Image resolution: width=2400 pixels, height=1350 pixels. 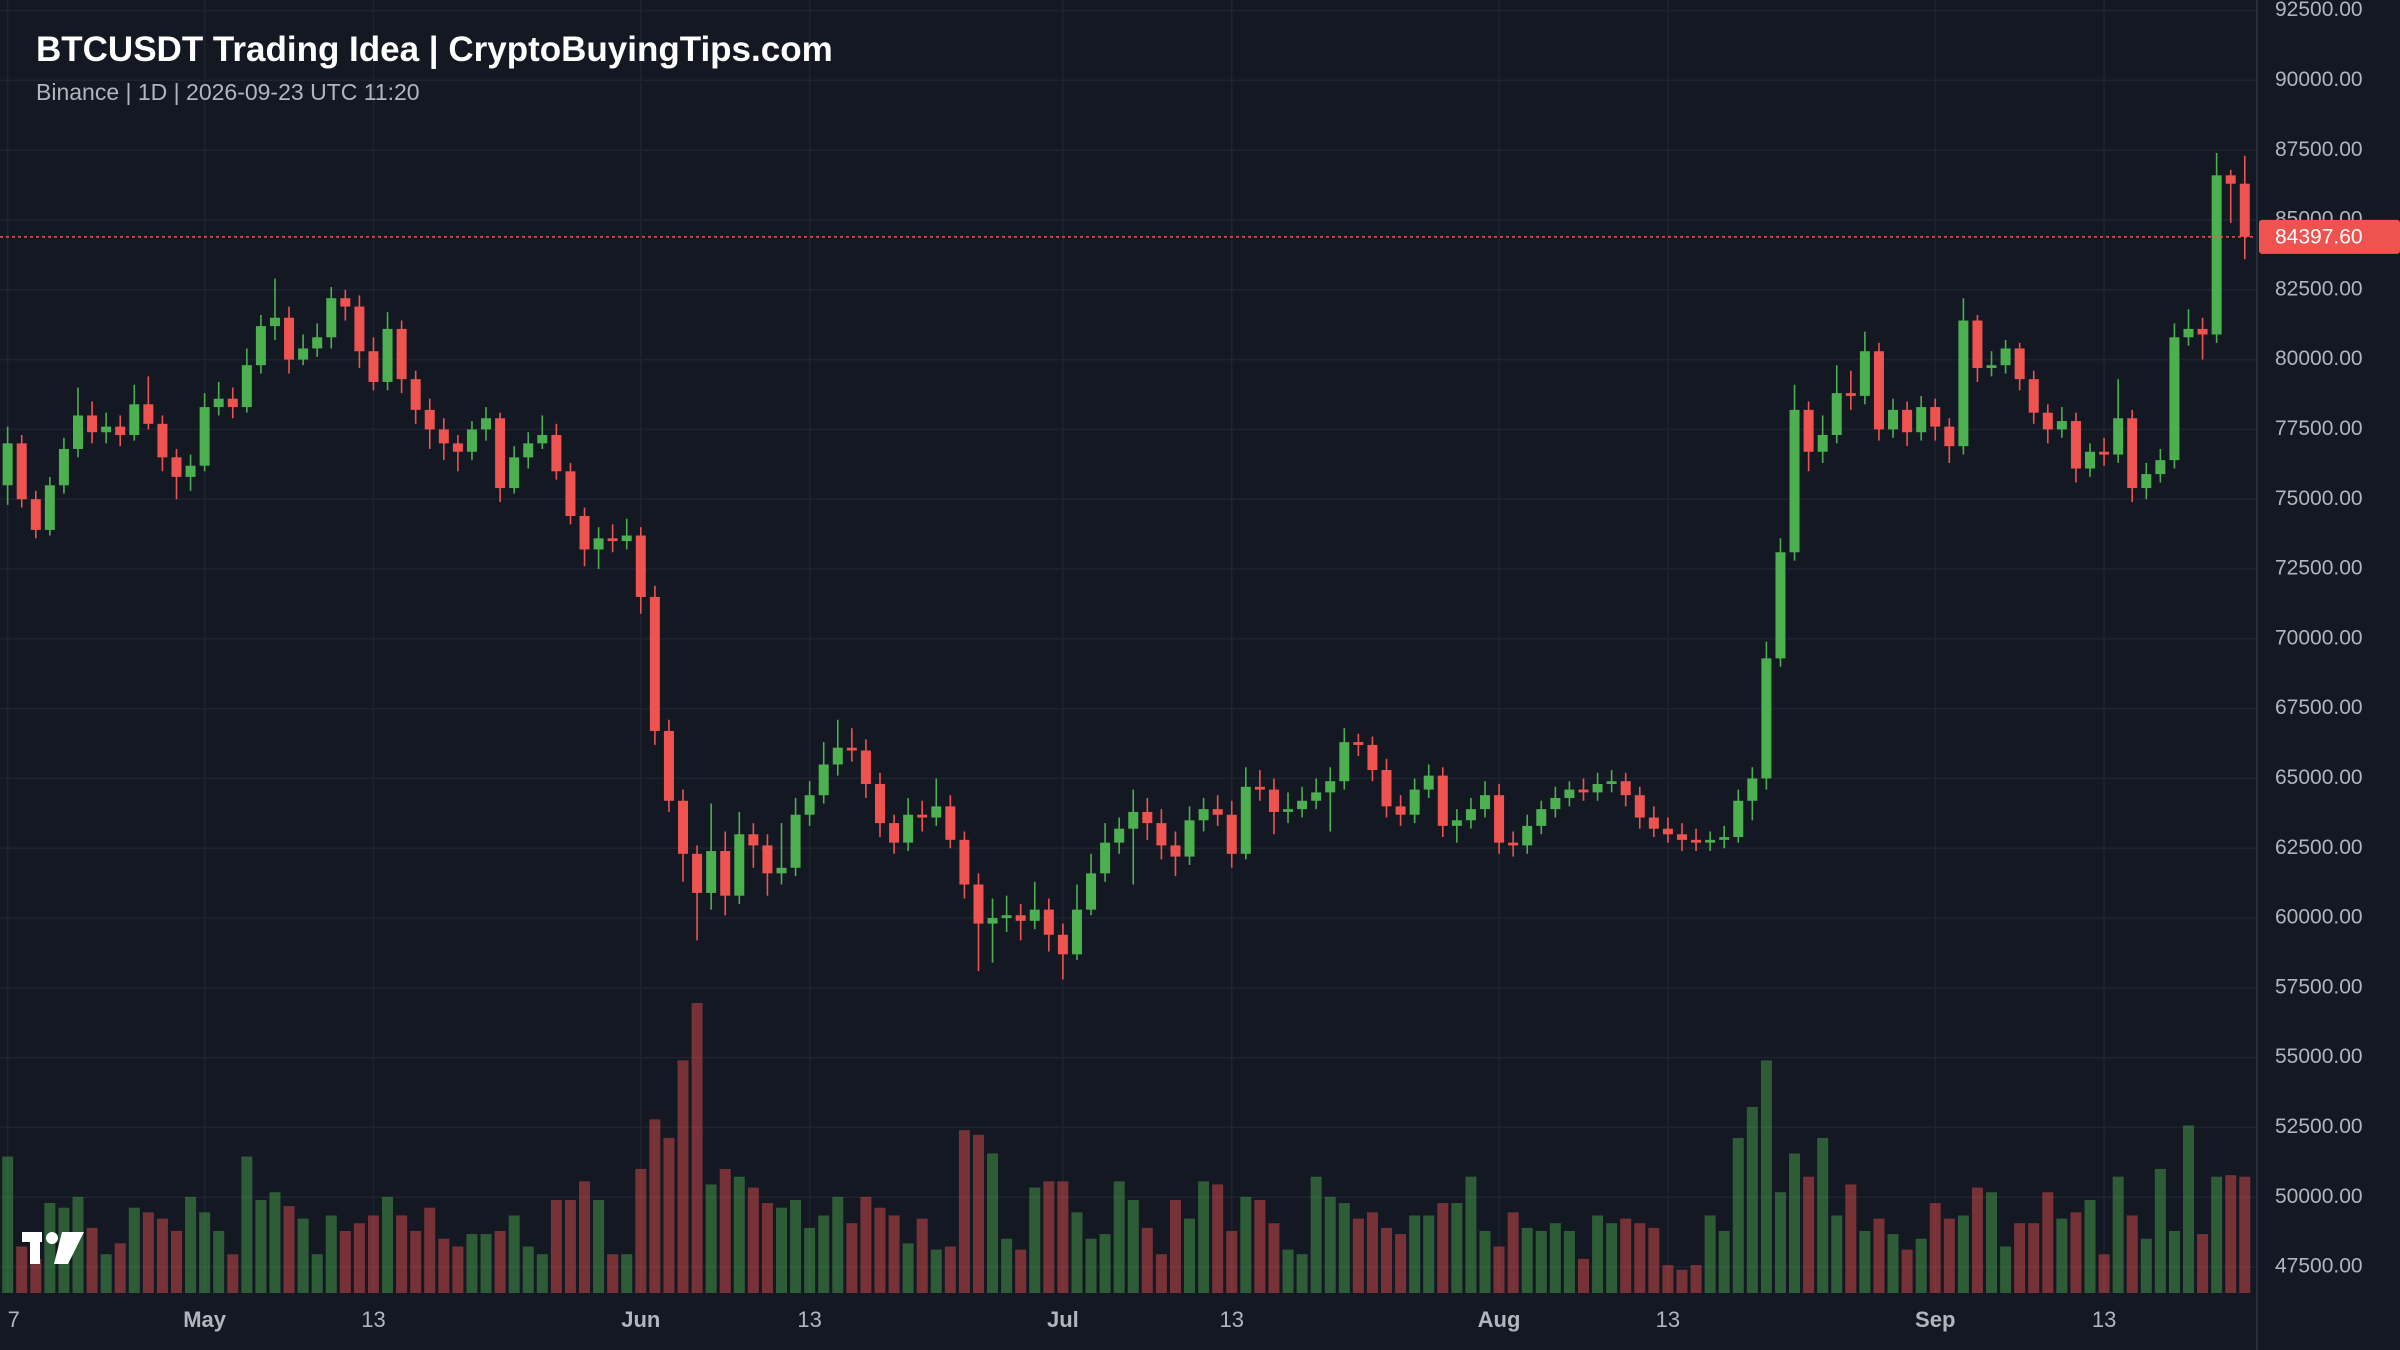 What do you see at coordinates (205, 1319) in the screenshot?
I see `x-tick-label: May` at bounding box center [205, 1319].